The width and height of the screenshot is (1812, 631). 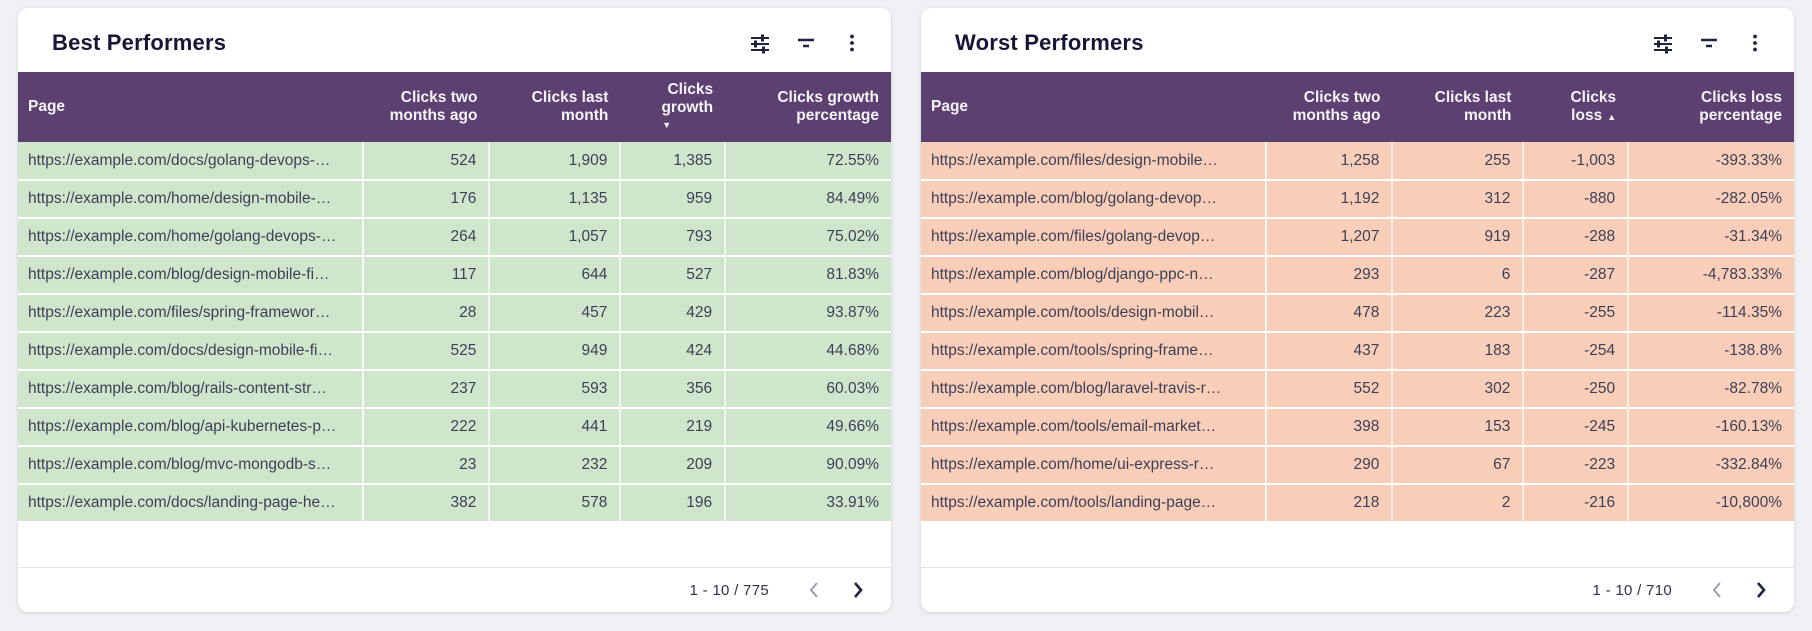 I want to click on column-header-clicks-growth: Clicks growth ▼, so click(x=673, y=107).